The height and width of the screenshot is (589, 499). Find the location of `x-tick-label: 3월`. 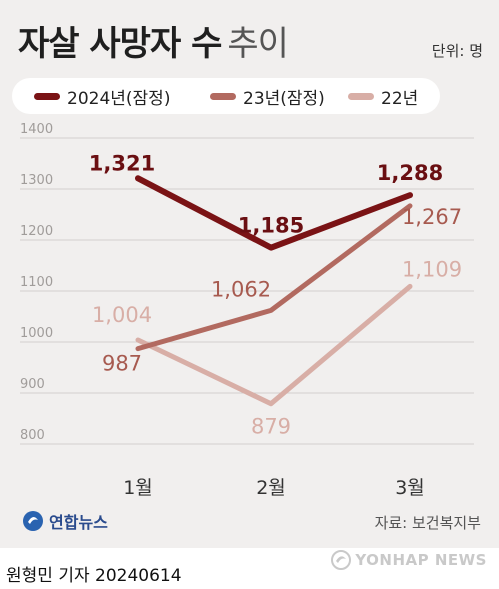

x-tick-label: 3월 is located at coordinates (410, 488).